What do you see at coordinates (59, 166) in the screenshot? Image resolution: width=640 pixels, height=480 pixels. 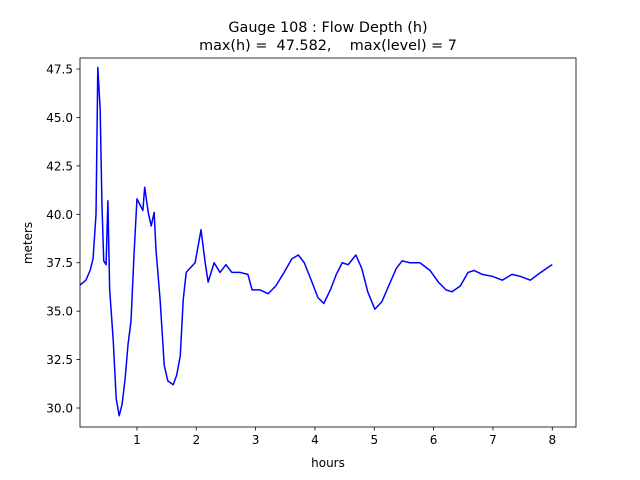 I see `y-tick-label: 42.5` at bounding box center [59, 166].